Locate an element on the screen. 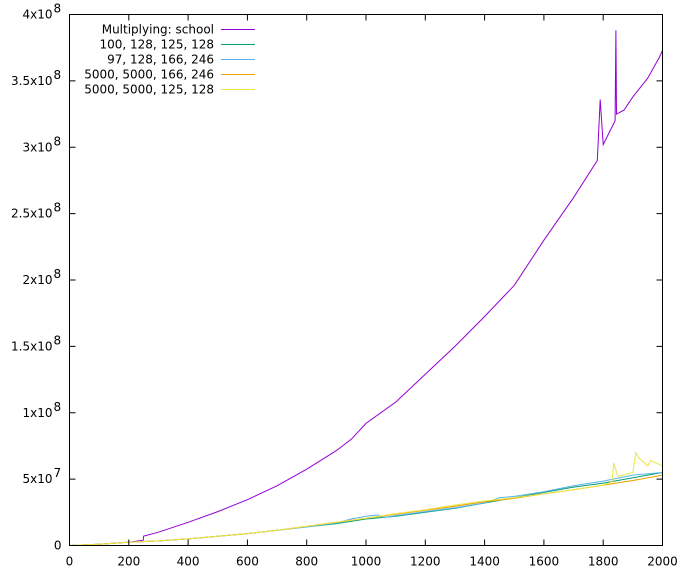  x-tick-label-10: 2000 is located at coordinates (662, 562).